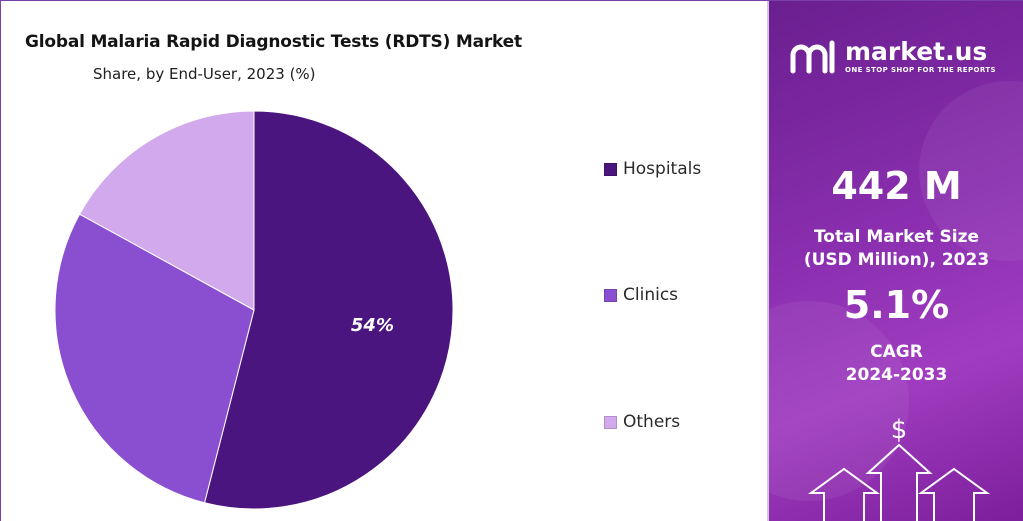 Image resolution: width=1023 pixels, height=521 pixels. Describe the element at coordinates (652, 422) in the screenshot. I see `legend-label: Others` at that location.